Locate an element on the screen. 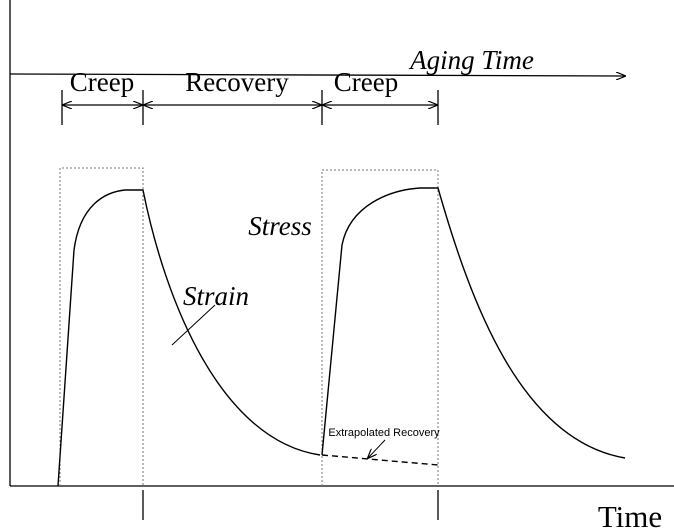  label: Time is located at coordinates (630, 515).